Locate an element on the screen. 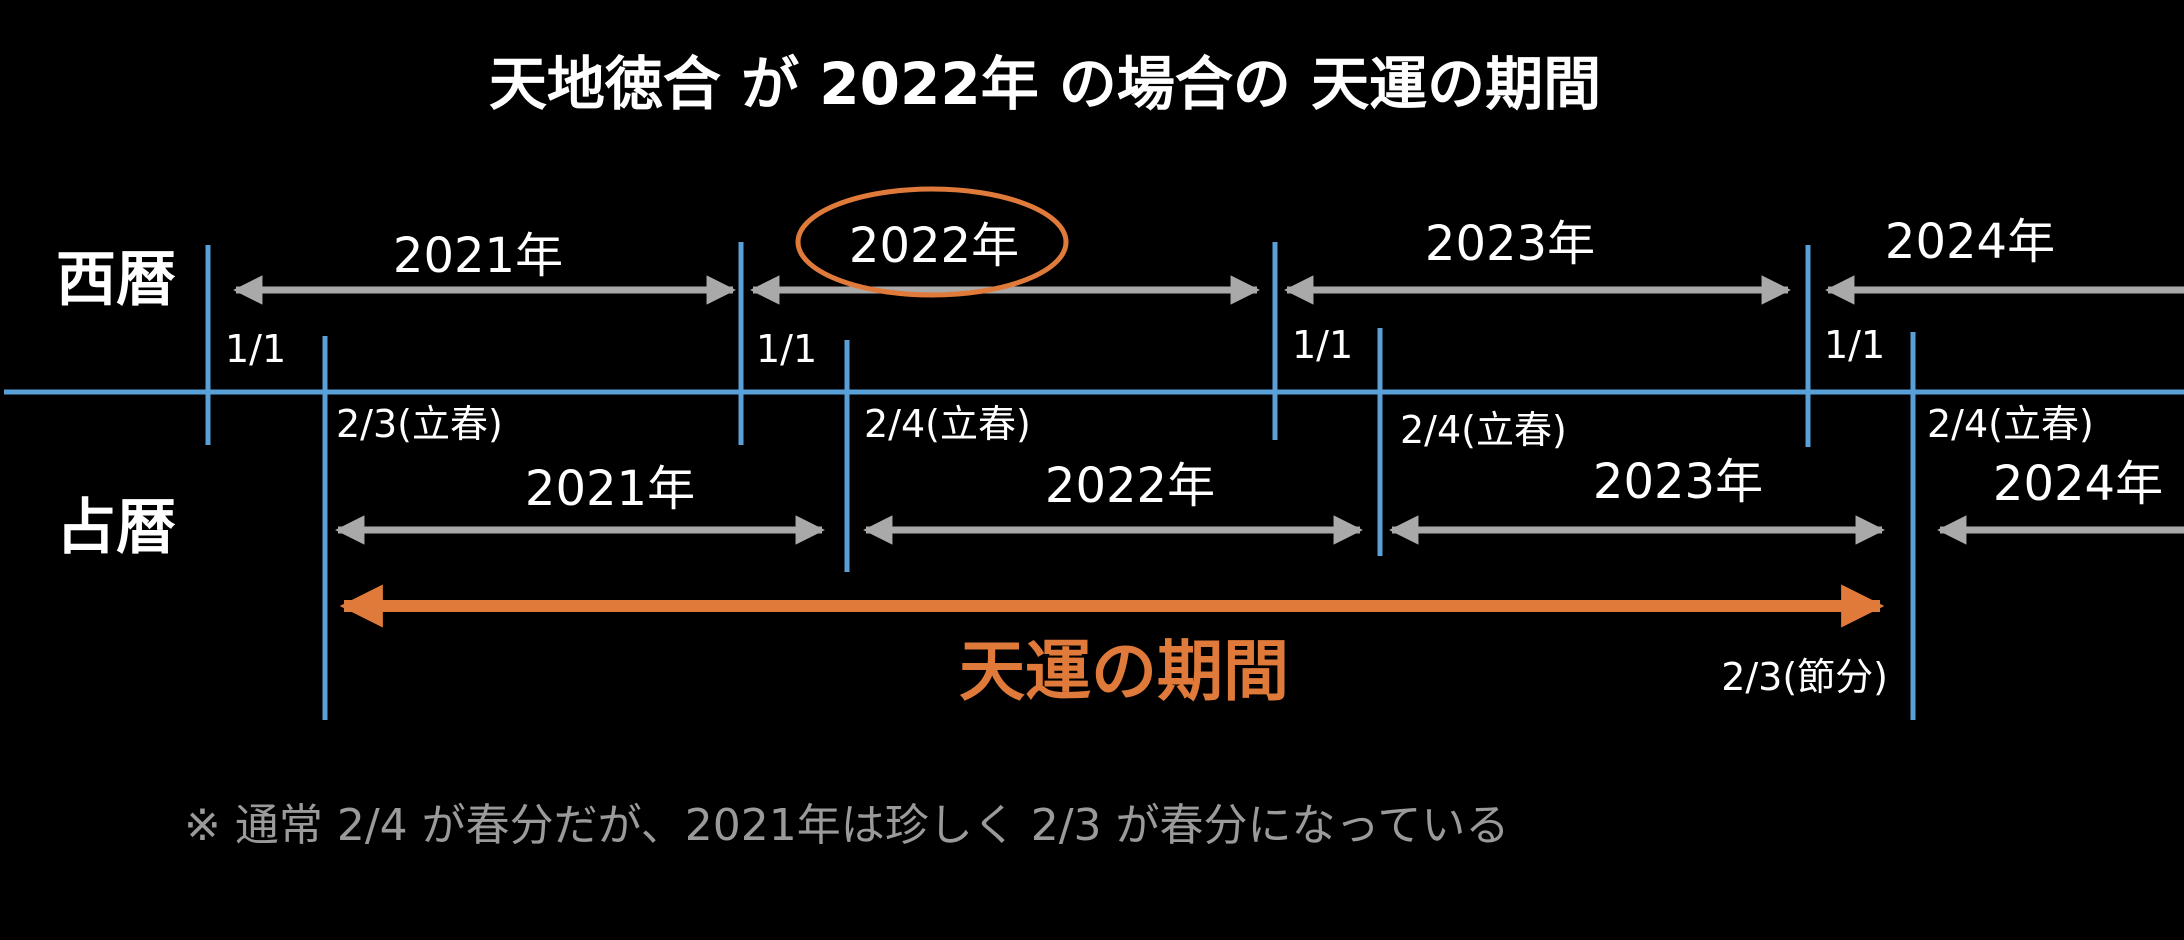  diagram-title: 天地徳合 が 2022年 の場合の 天運の期間 is located at coordinates (1045, 84).